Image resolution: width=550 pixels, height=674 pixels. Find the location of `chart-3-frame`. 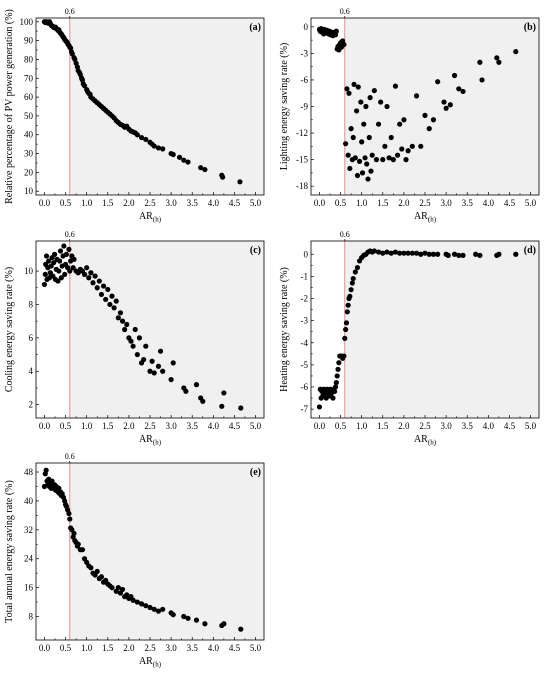

chart-3-frame is located at coordinates (425, 329).